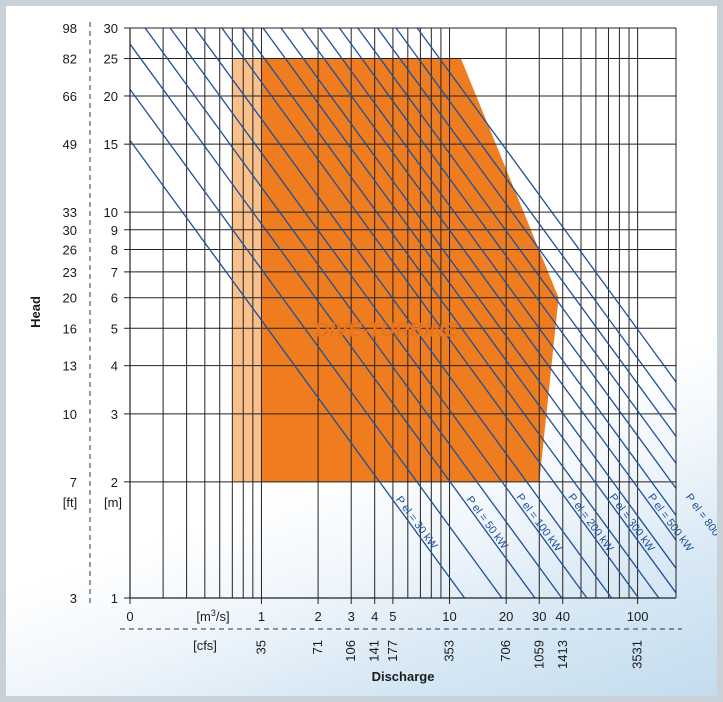  Describe the element at coordinates (261, 616) in the screenshot. I see `x-tick-label-m3s: 1` at that location.